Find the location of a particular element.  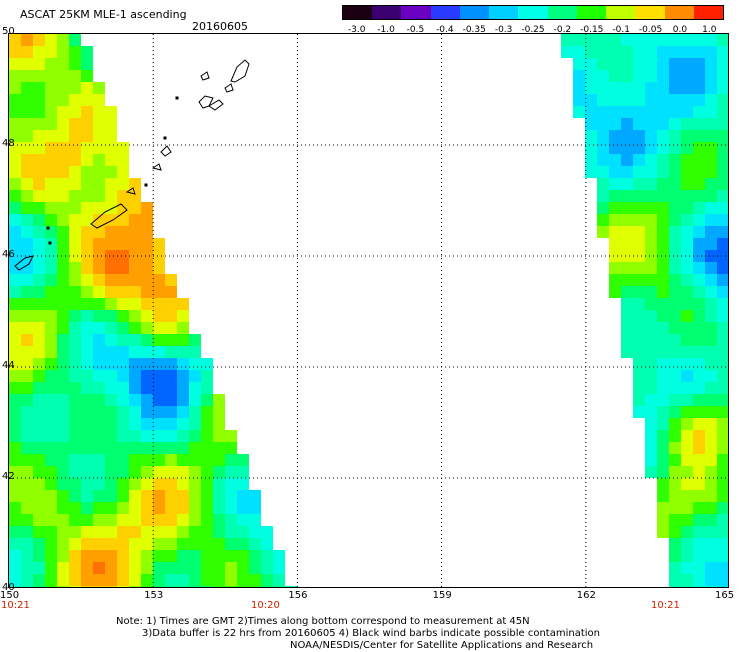

coastline is located at coordinates (132, 165).